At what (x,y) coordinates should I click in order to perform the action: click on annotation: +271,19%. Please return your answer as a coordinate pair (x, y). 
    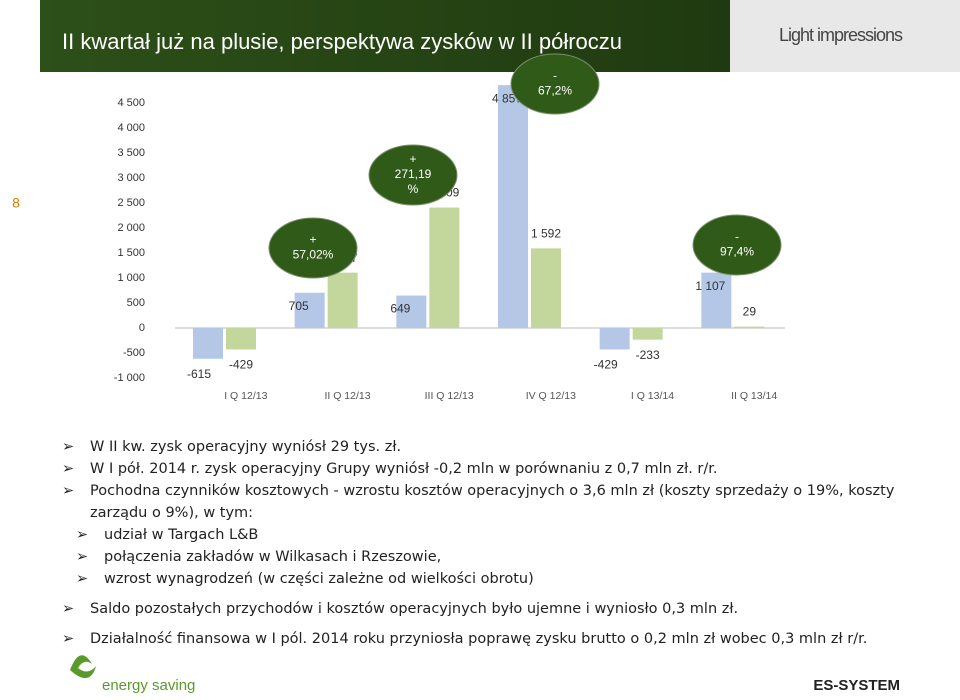
    Looking at the image, I should click on (413, 174).